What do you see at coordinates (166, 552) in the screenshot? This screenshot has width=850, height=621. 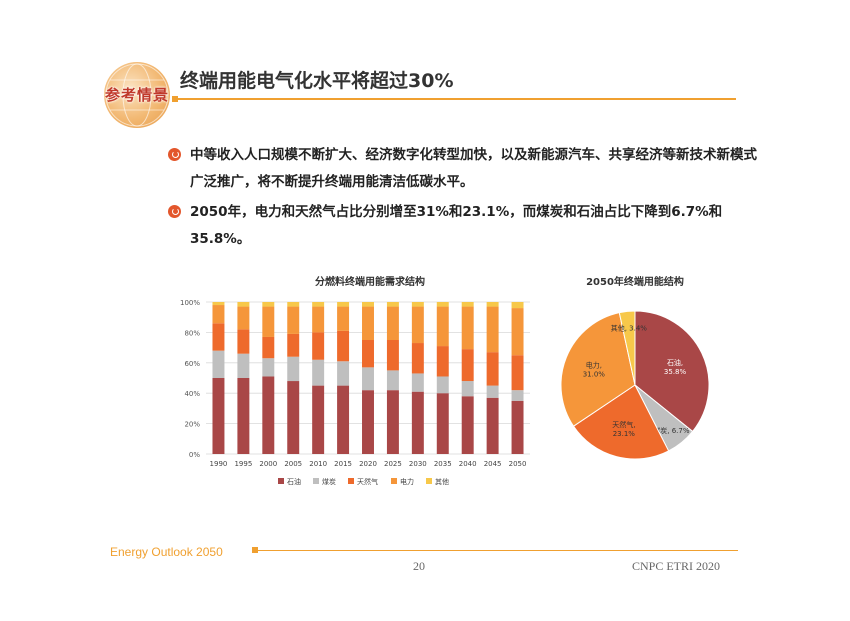 I see `footer-report-name: Energy Outlook 2050` at bounding box center [166, 552].